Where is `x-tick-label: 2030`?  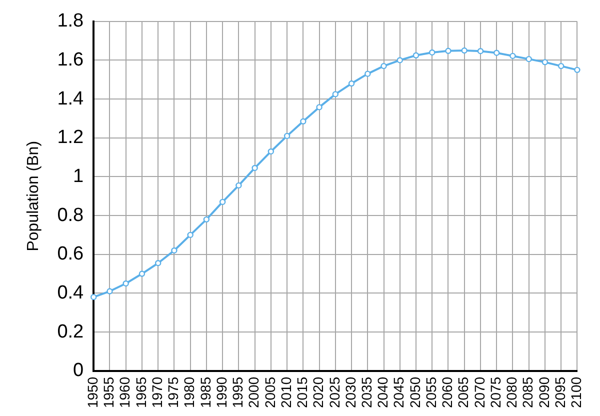
x-tick-label: 2030 is located at coordinates (350, 392).